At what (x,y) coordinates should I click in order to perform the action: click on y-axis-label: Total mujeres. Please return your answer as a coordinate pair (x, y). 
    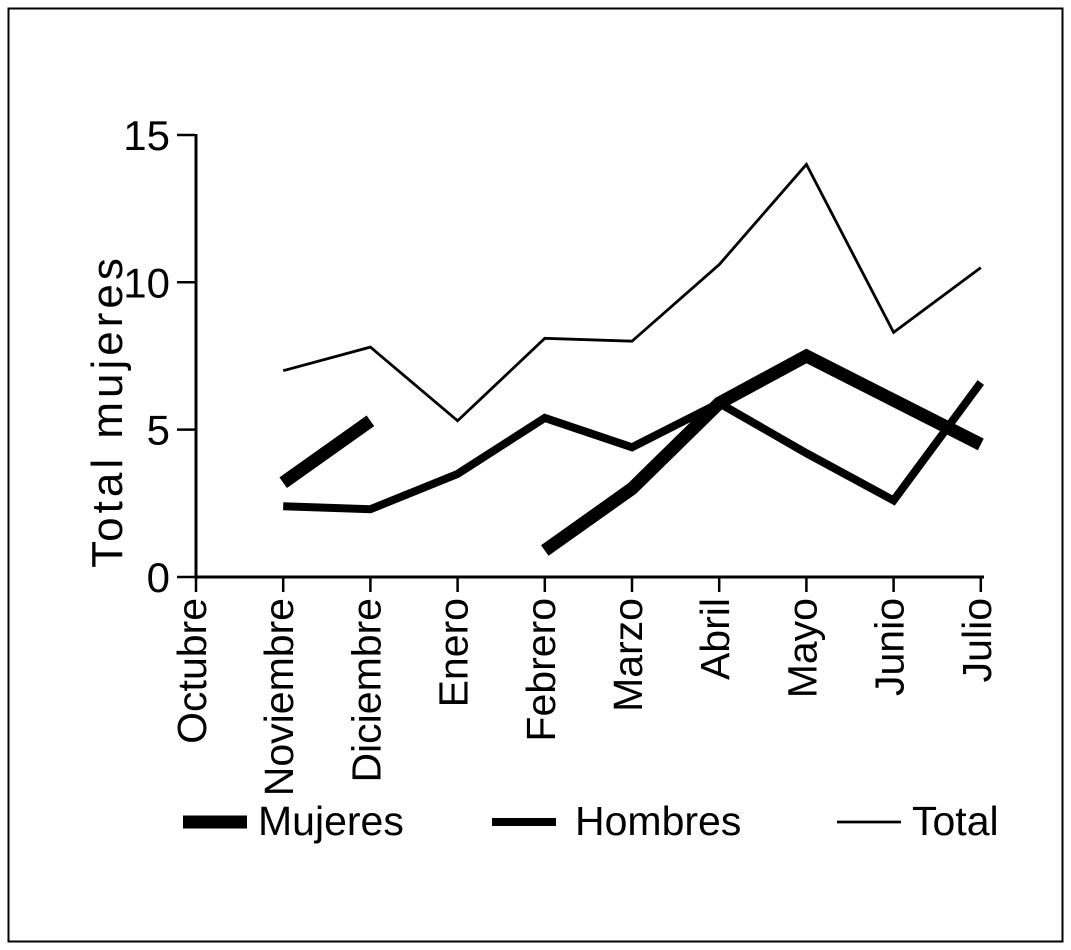
    Looking at the image, I should click on (107, 411).